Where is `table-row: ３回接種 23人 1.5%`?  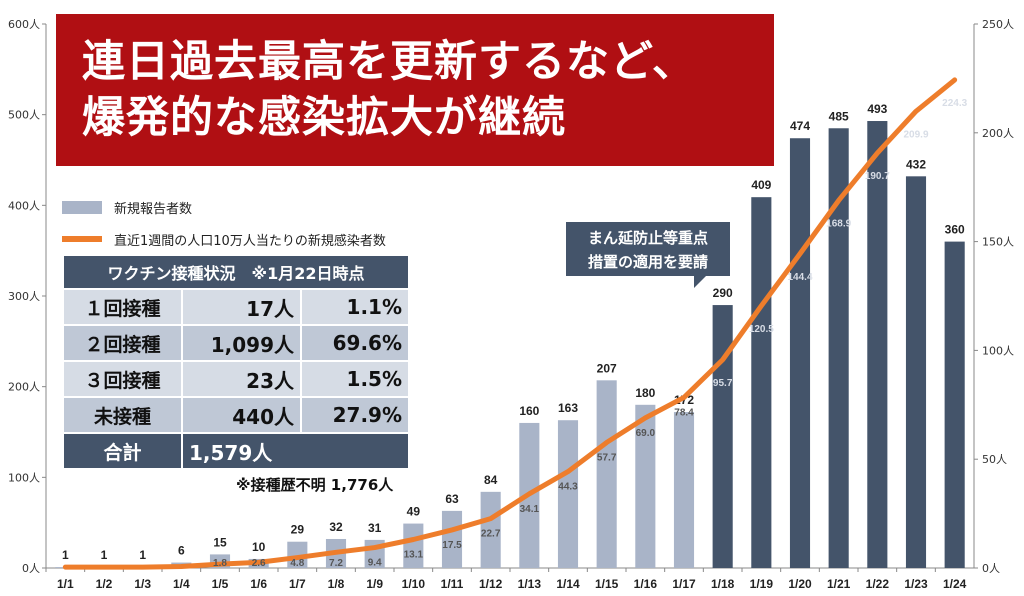
table-row: ３回接種 23人 1.5% is located at coordinates (236, 379).